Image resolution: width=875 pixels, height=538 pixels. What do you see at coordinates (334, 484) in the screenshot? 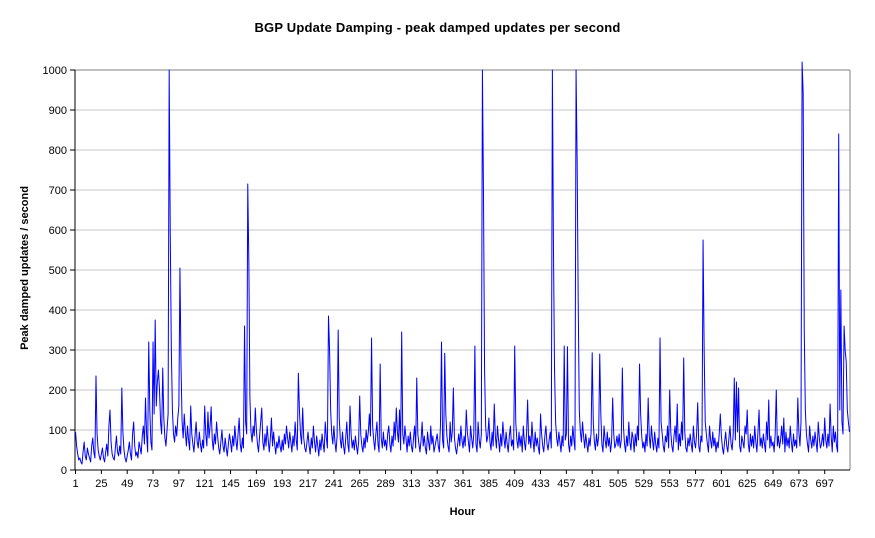
I see `x-tick-label: 241` at bounding box center [334, 484].